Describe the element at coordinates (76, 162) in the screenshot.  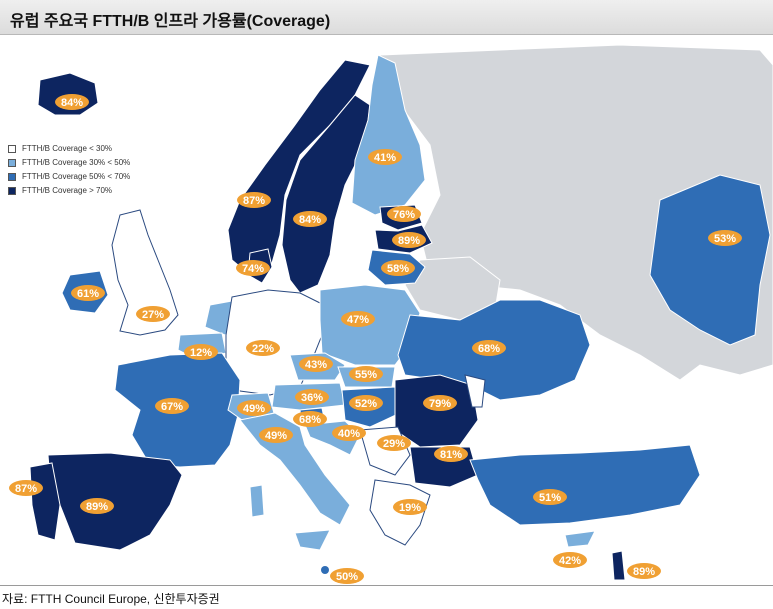
I see `legend-label: FTTH/B Coverage 30% < 50%` at that location.